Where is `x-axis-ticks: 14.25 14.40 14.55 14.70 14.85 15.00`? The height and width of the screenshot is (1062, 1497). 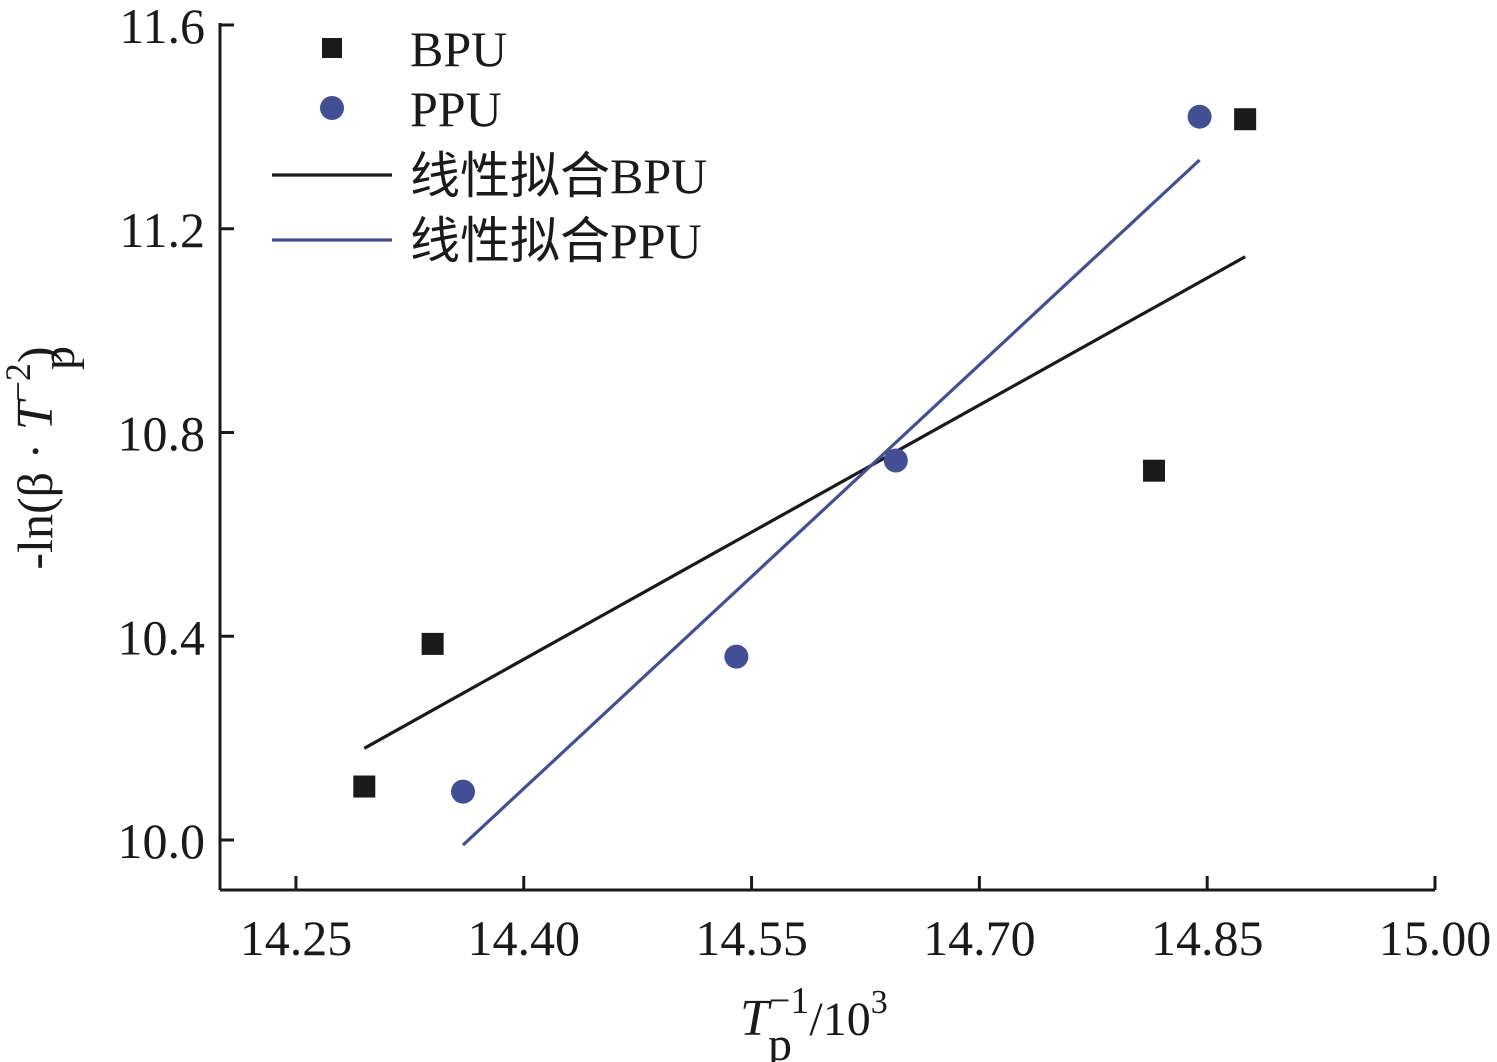
x-axis-ticks: 14.25 14.40 14.55 14.70 14.85 15.00 is located at coordinates (866, 921).